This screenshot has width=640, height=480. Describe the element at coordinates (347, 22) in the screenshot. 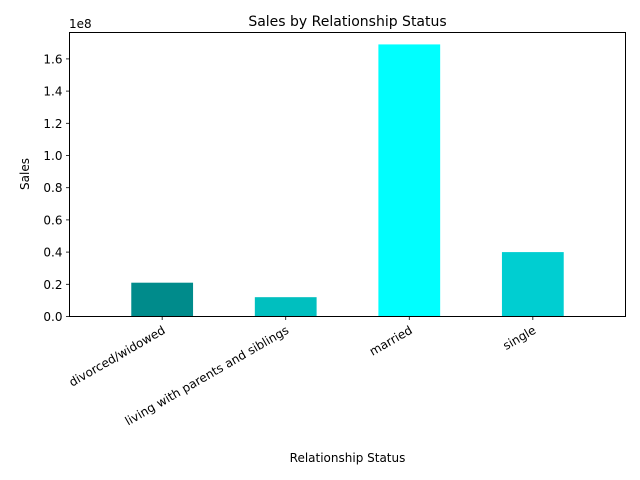

I see `chart-title: Sales by Relationship Status` at that location.